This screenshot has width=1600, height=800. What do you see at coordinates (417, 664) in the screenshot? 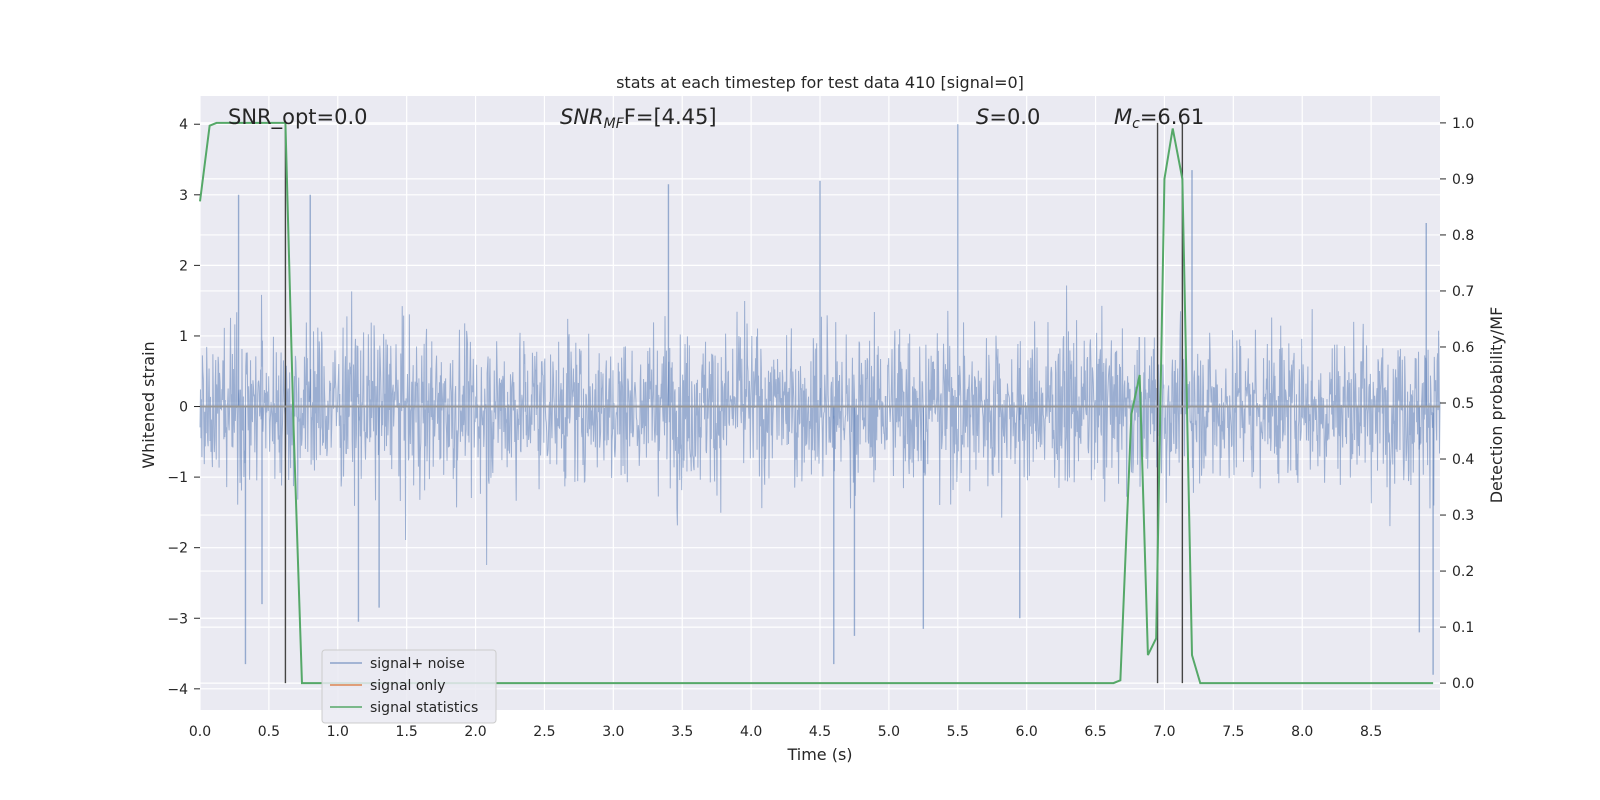
I see `legend-label-noise: signal+ noise` at bounding box center [417, 664].